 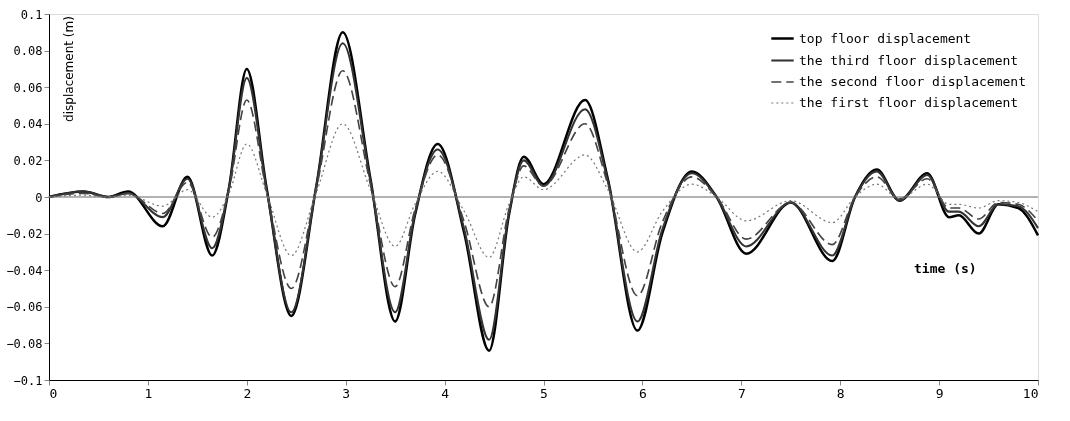 I want to click on y-tick-label: −0.1, so click(x=28, y=380).